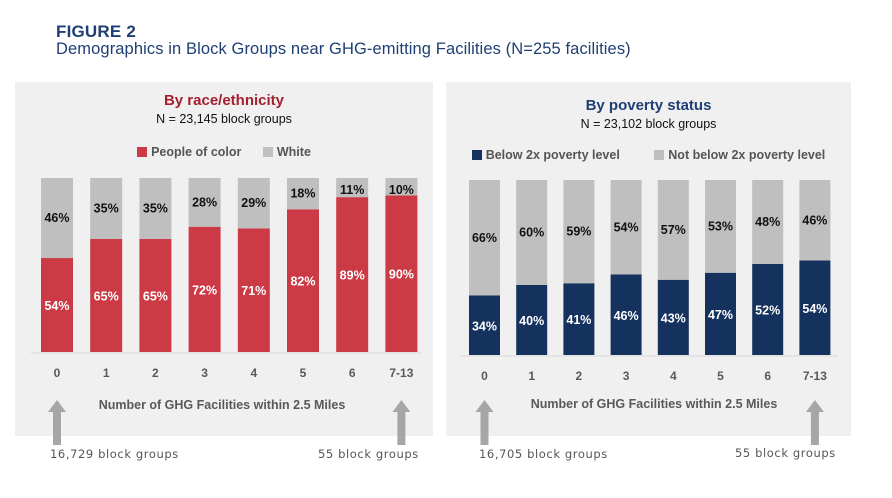 The width and height of the screenshot is (892, 498). I want to click on data-label: 47%, so click(720, 315).